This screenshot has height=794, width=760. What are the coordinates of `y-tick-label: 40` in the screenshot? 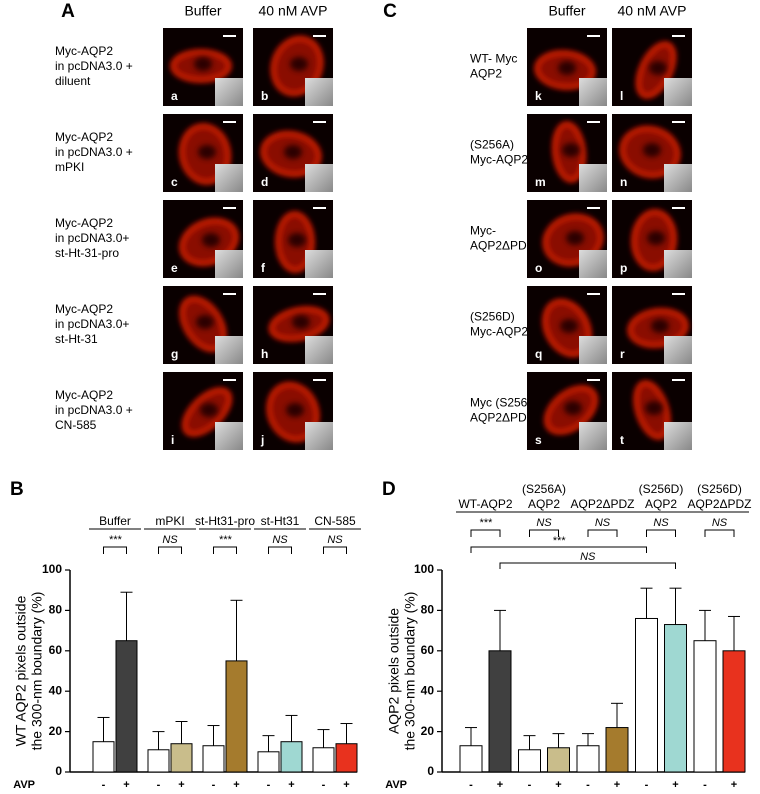 It's located at (428, 690).